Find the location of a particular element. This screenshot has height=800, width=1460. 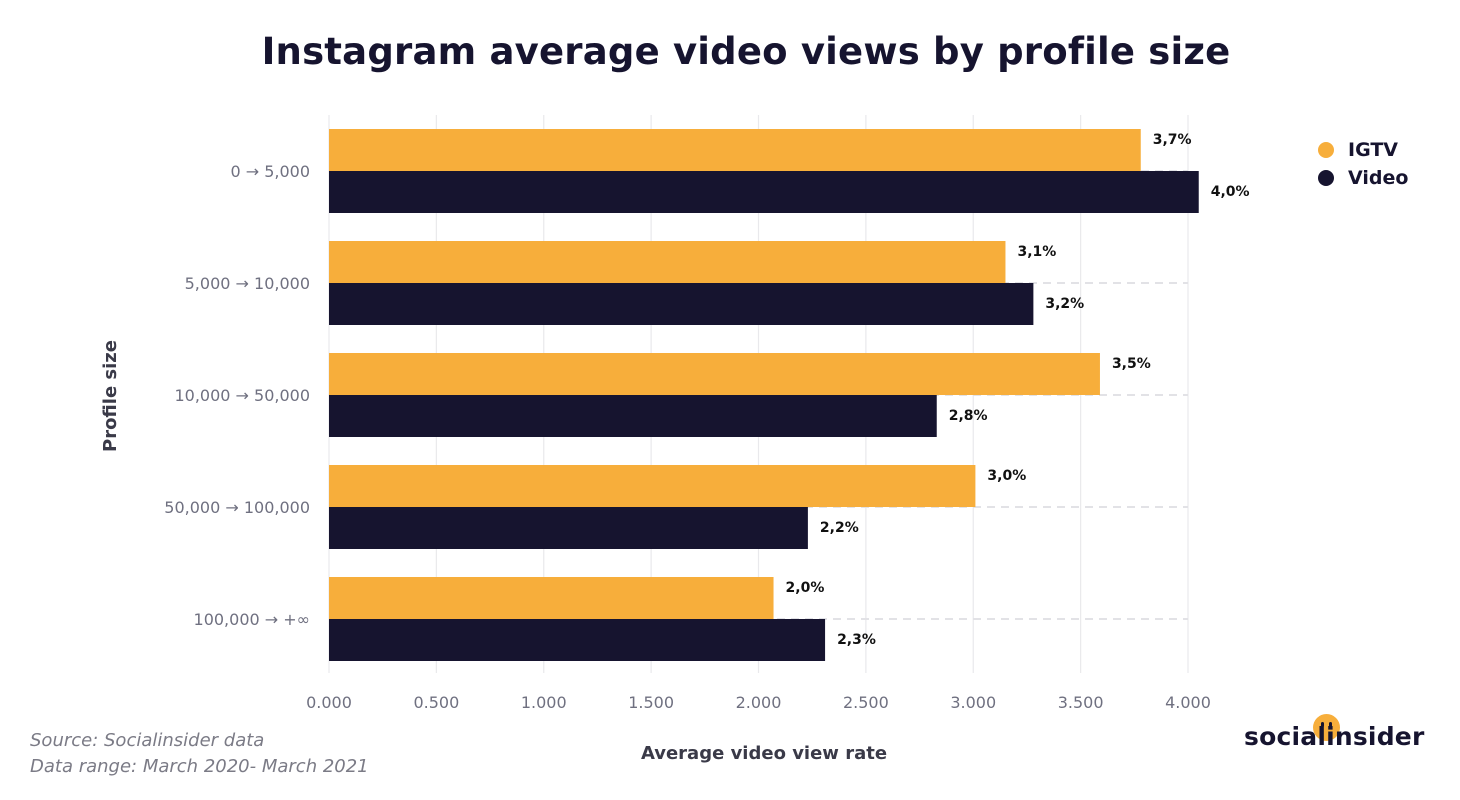

category-label: 5,000 → 10,000 is located at coordinates (247, 283).